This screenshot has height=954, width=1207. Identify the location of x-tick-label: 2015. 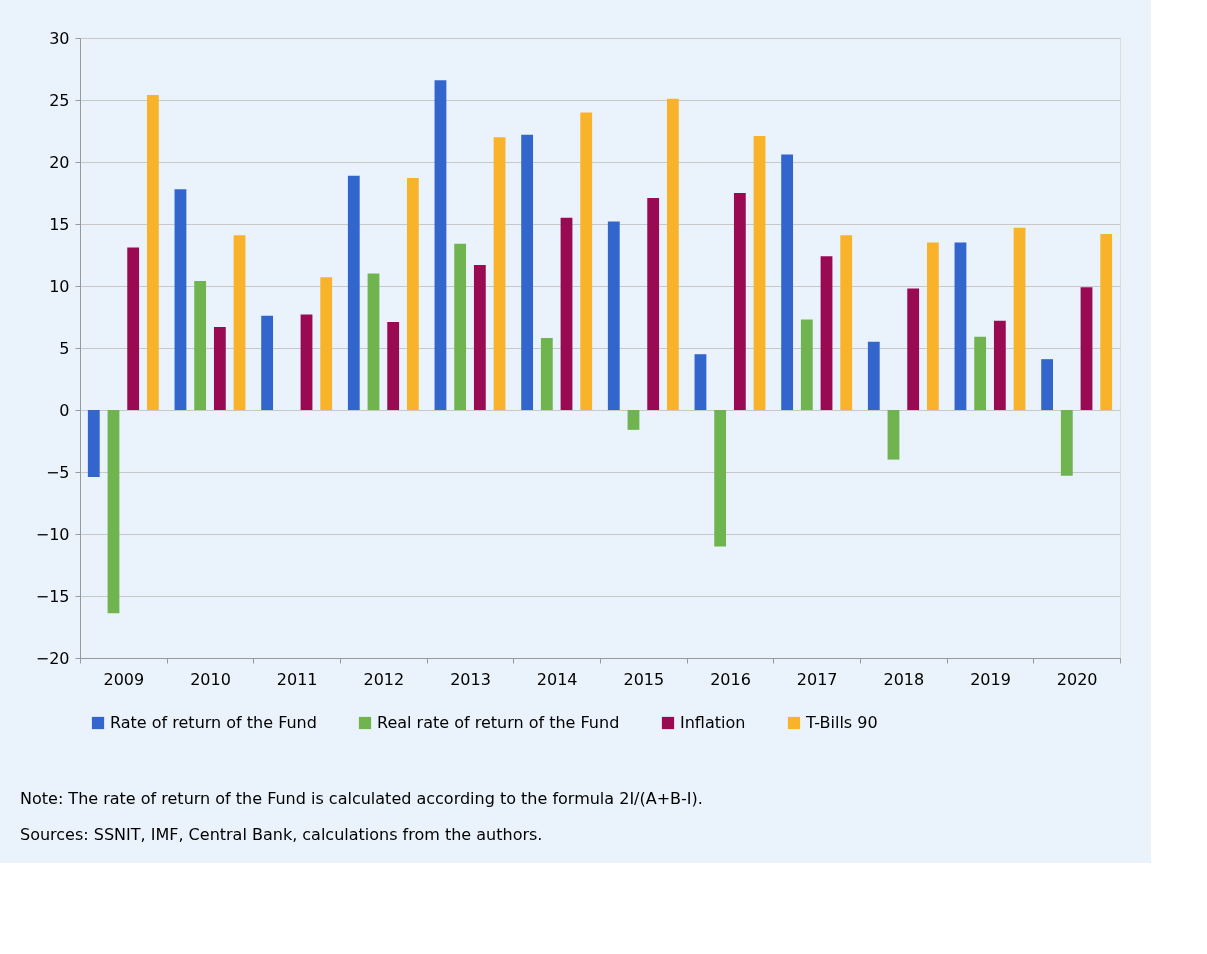
(644, 679).